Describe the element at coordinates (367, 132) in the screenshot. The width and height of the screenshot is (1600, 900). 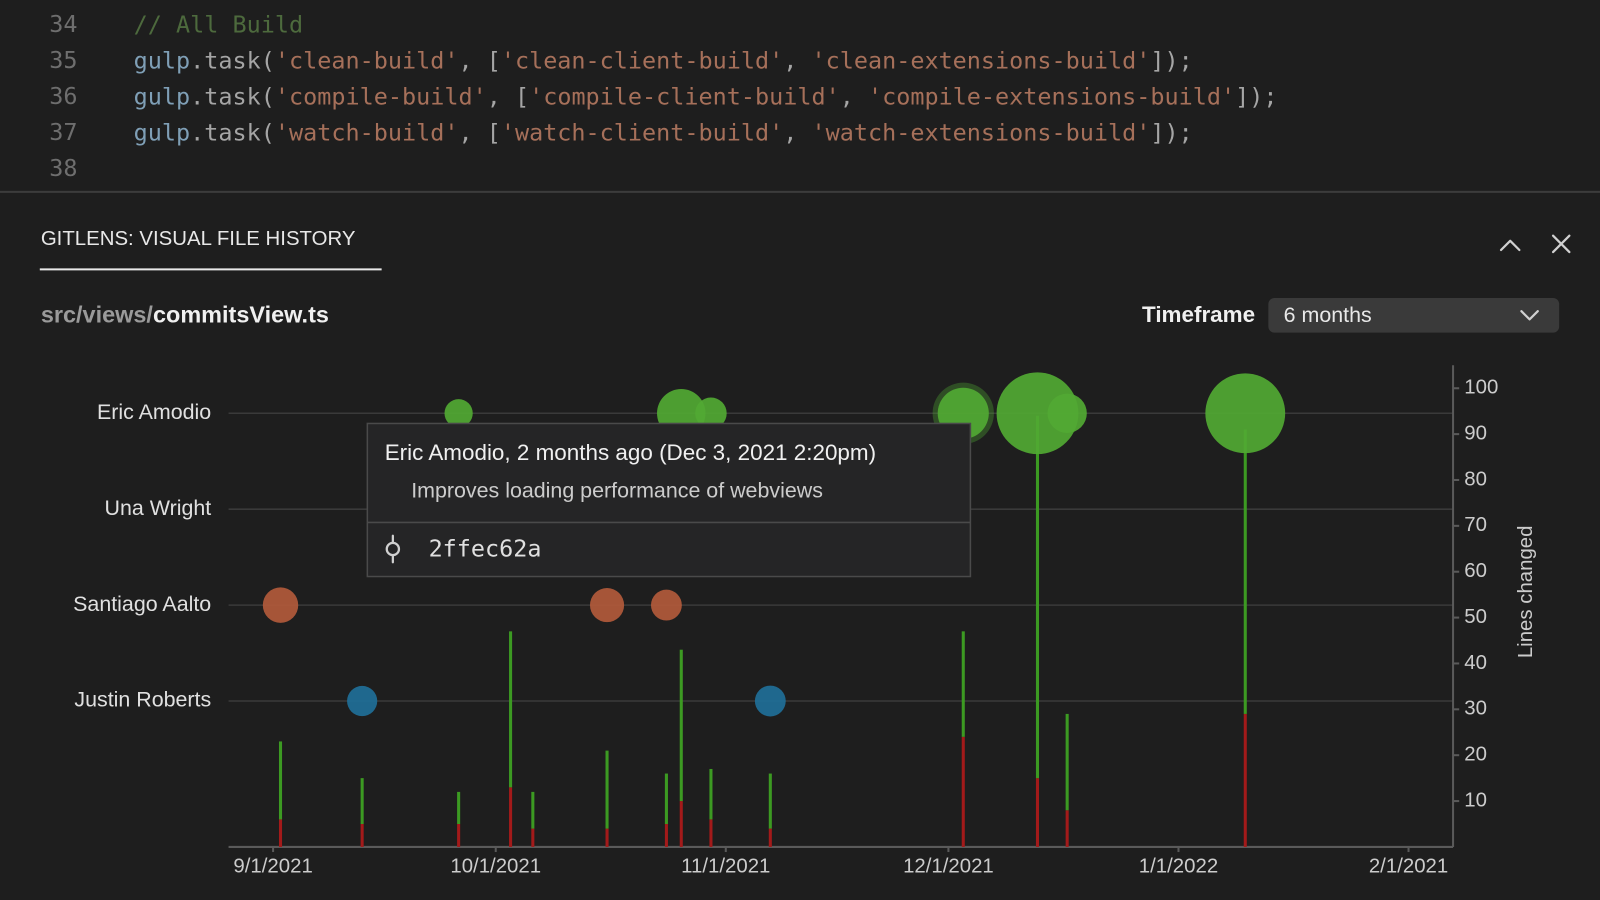
I see `code-token: 'watch-build'` at that location.